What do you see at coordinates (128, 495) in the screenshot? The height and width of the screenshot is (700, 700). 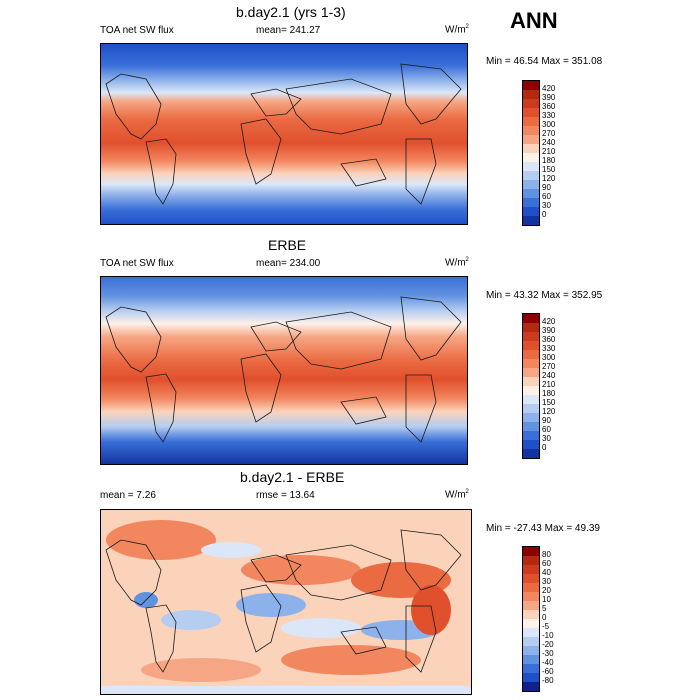 I see `panel-3-mean-label: mean = 7.26` at bounding box center [128, 495].